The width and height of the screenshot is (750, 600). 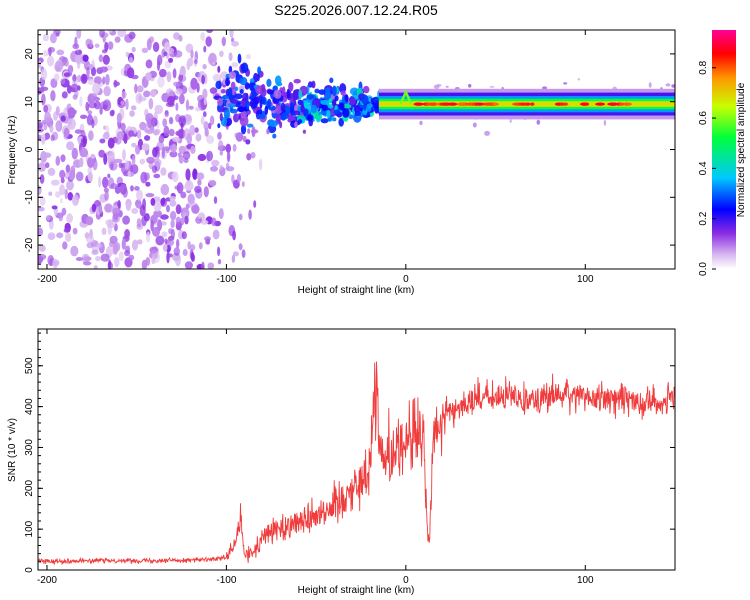 I want to click on colorbar-tick-label: 0.2, so click(x=703, y=218).